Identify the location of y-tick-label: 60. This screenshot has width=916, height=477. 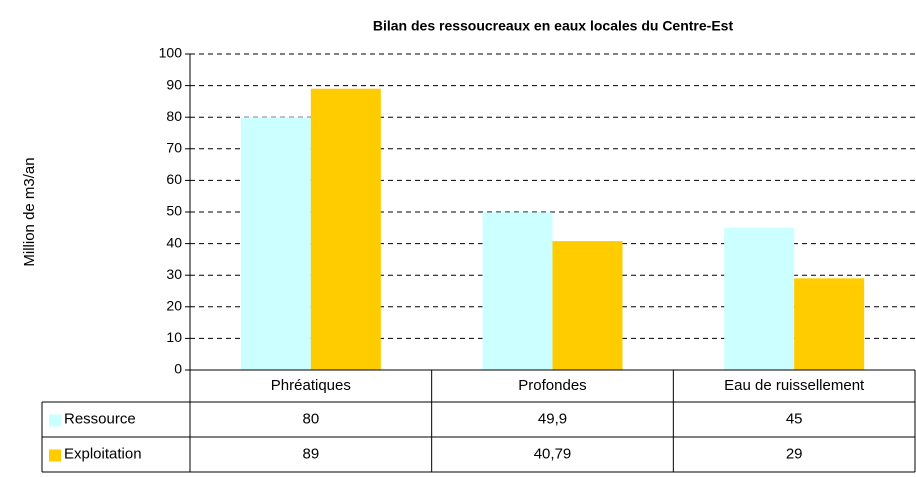
(174, 179).